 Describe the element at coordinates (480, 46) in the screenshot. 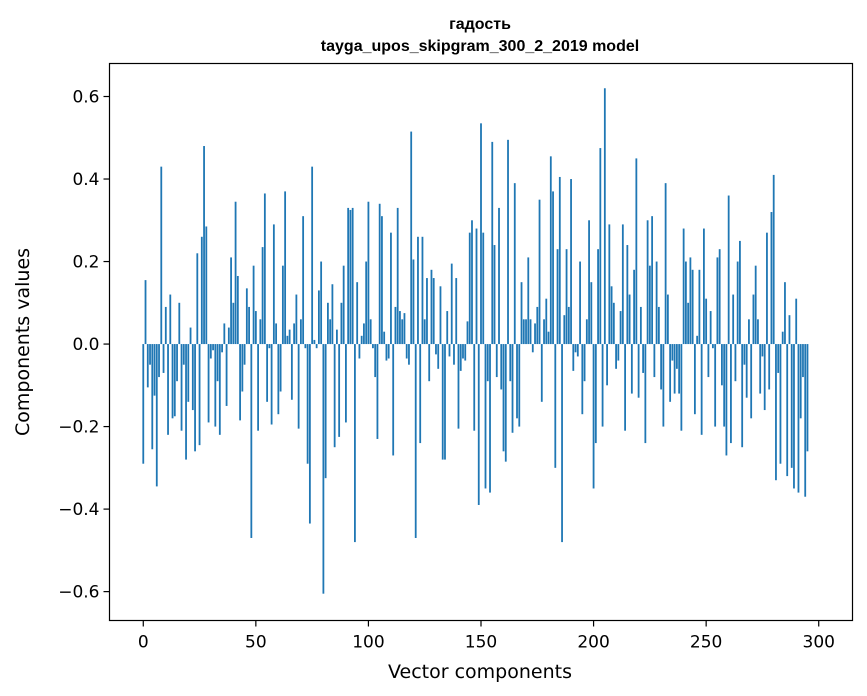

I see `chart-subtitle: tayga_upos_skipgram_300_2_2019 model` at that location.